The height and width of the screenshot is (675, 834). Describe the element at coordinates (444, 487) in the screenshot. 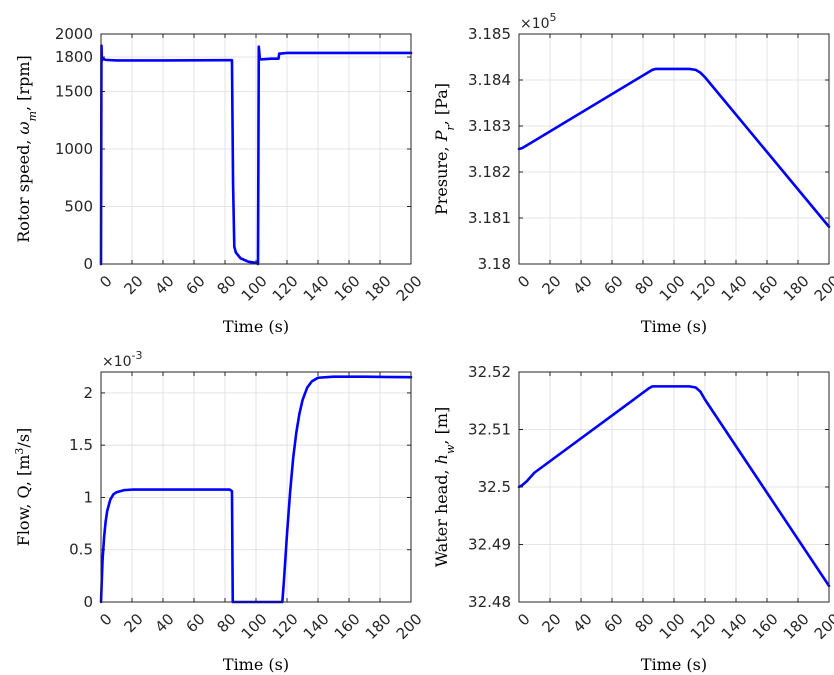

I see `y-axis-label: Water head, hw, [m]` at that location.